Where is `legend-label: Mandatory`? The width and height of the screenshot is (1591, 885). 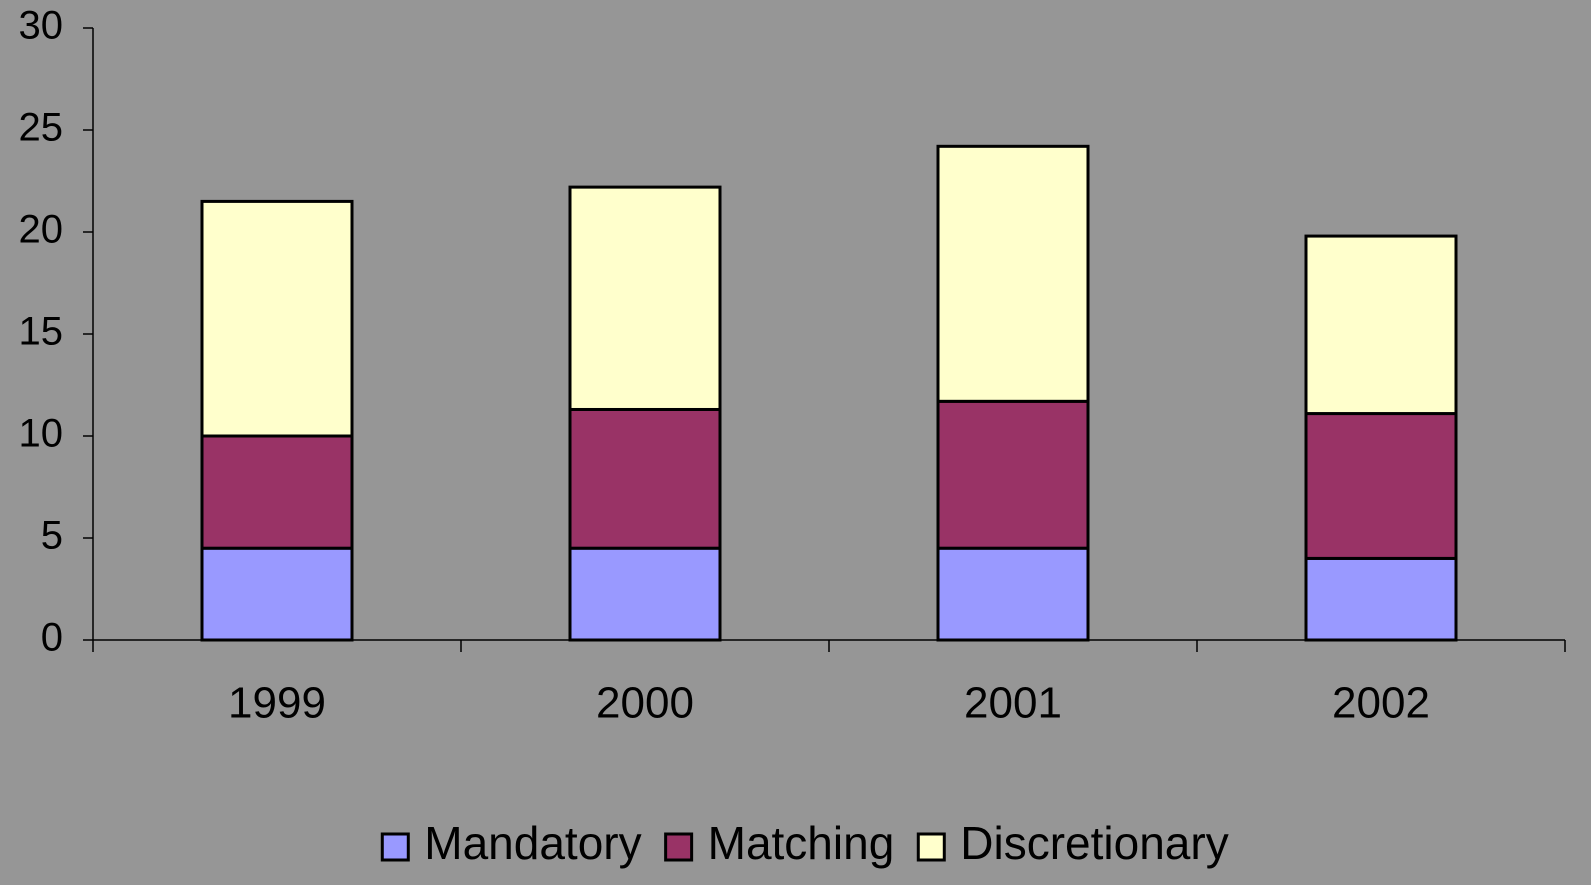
legend-label: Mandatory is located at coordinates (532, 843).